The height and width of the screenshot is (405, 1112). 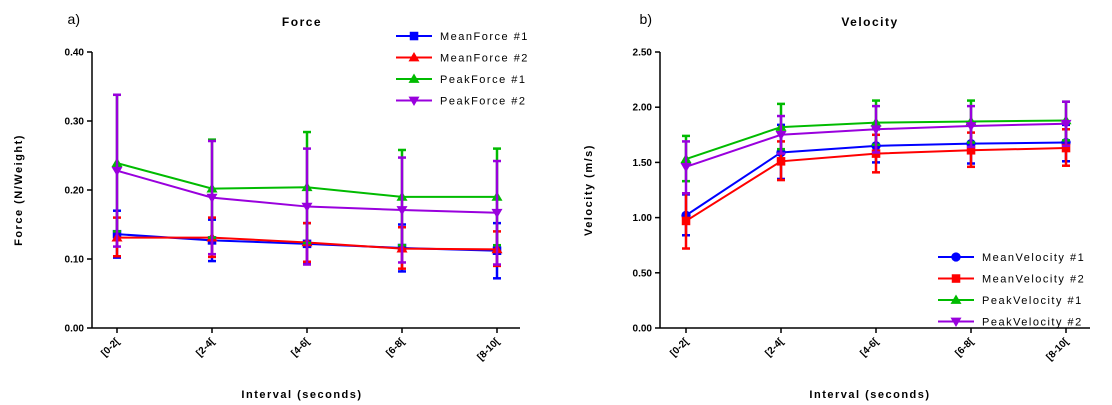 I want to click on legend-label: MeanForce #2, so click(x=484, y=59).